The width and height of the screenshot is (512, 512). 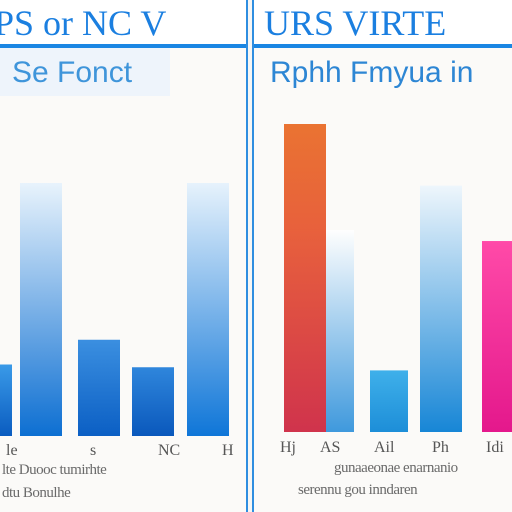 What do you see at coordinates (54, 470) in the screenshot?
I see `left-caption-line1: lte Duooc tumirhte` at bounding box center [54, 470].